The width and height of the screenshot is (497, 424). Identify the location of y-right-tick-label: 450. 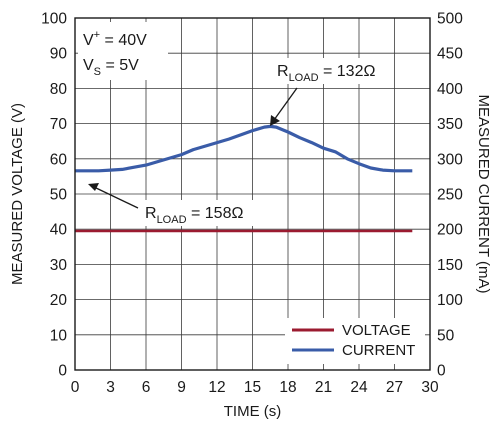
(450, 54).